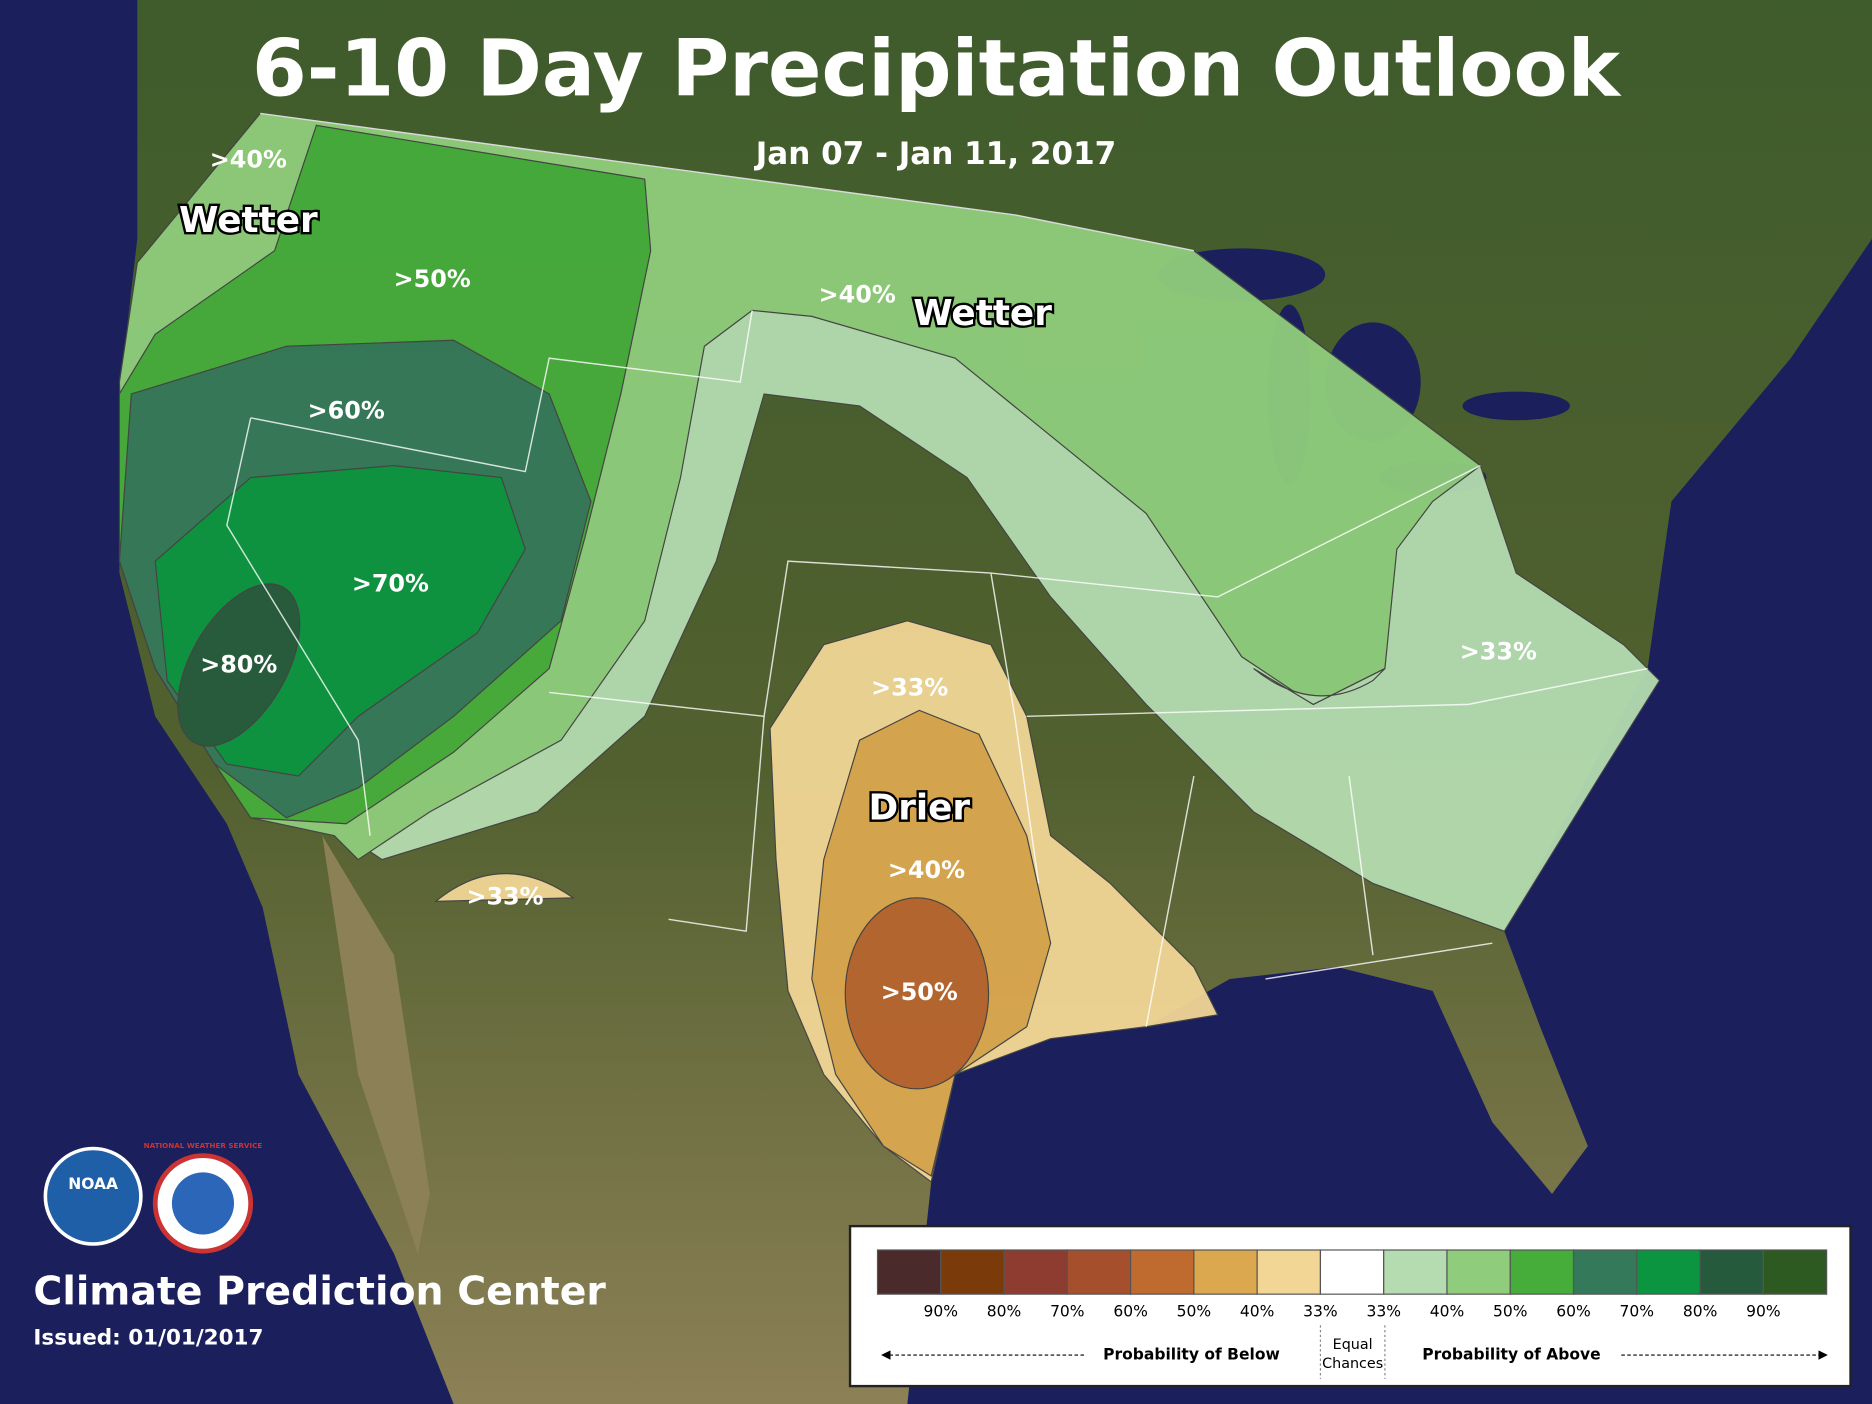 This screenshot has width=1872, height=1404. What do you see at coordinates (1447, 1312) in the screenshot?
I see `legend-above-level: 40%` at bounding box center [1447, 1312].